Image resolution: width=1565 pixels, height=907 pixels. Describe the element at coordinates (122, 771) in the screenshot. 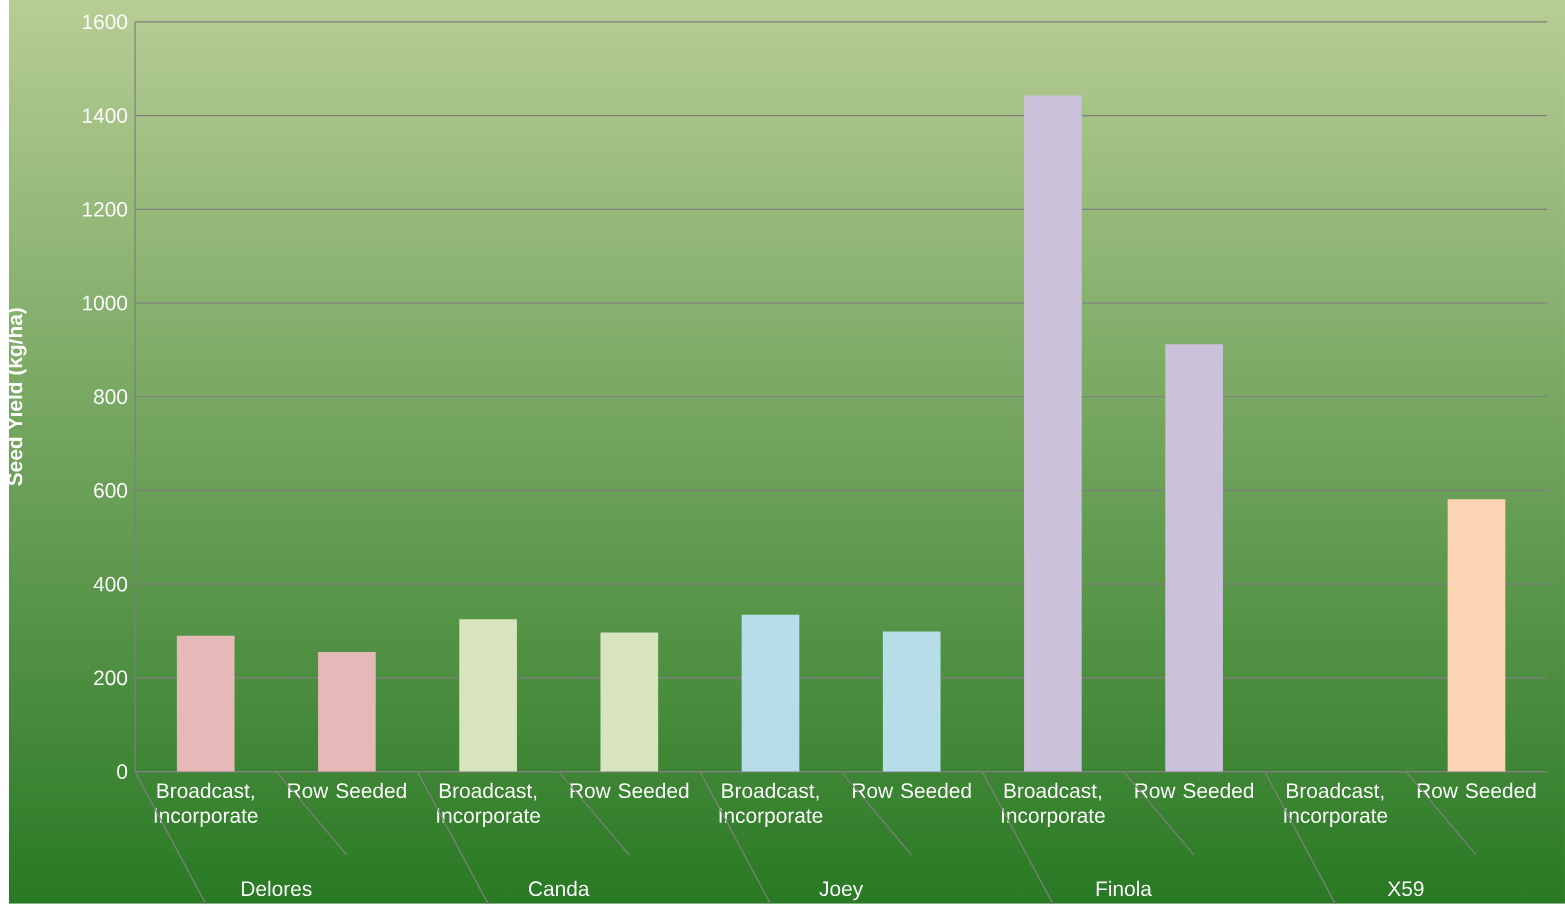

I see `y-tick-label: 0` at that location.